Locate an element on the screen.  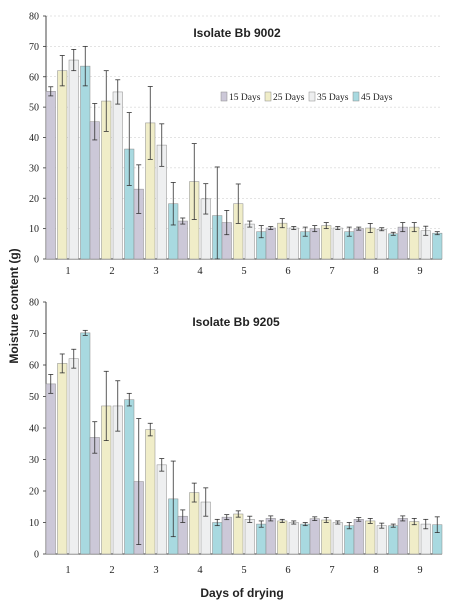
y-axis-label: Moisture content (g) is located at coordinates (14, 305).